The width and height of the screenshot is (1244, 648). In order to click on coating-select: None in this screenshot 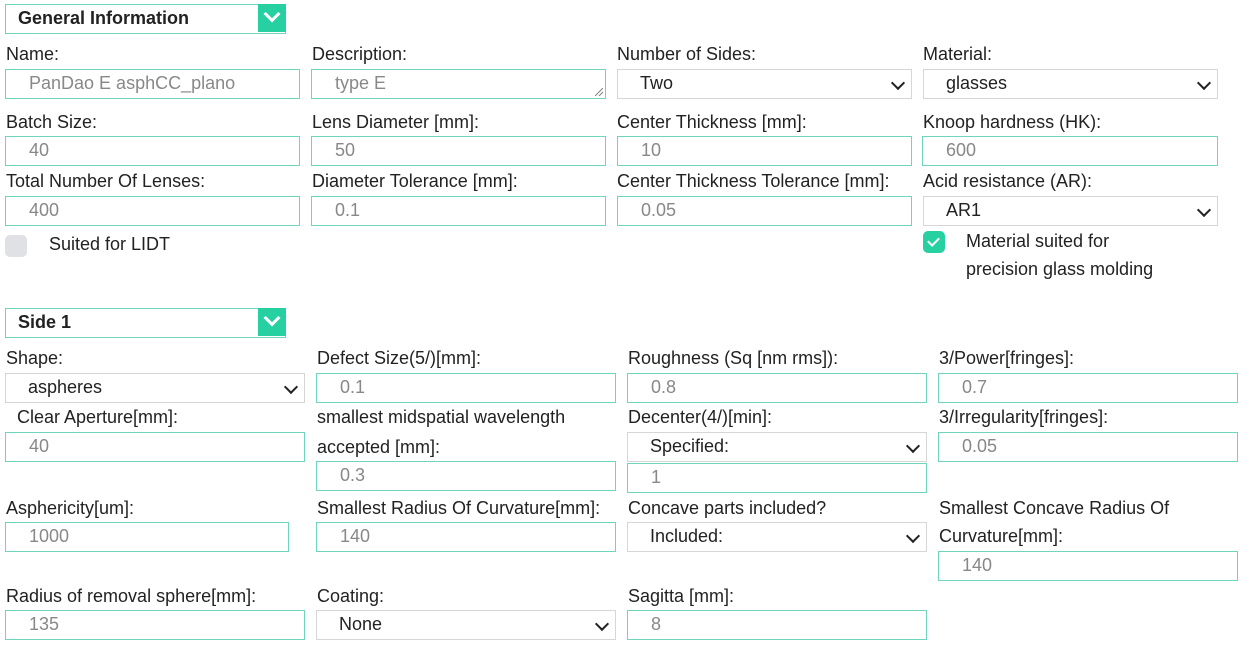, I will do `click(466, 625)`.